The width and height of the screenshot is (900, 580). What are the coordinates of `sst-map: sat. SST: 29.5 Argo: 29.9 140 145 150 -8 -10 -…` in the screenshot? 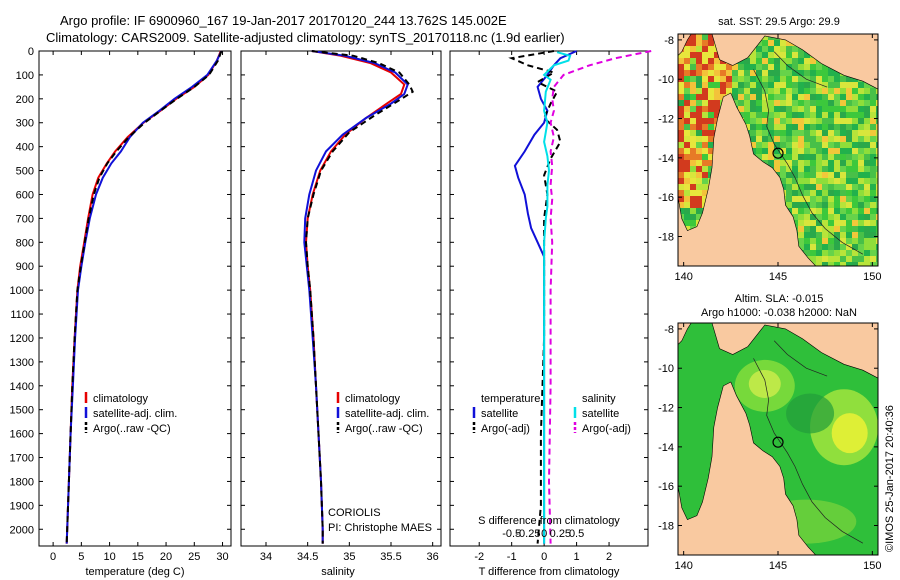 It's located at (769, 149).